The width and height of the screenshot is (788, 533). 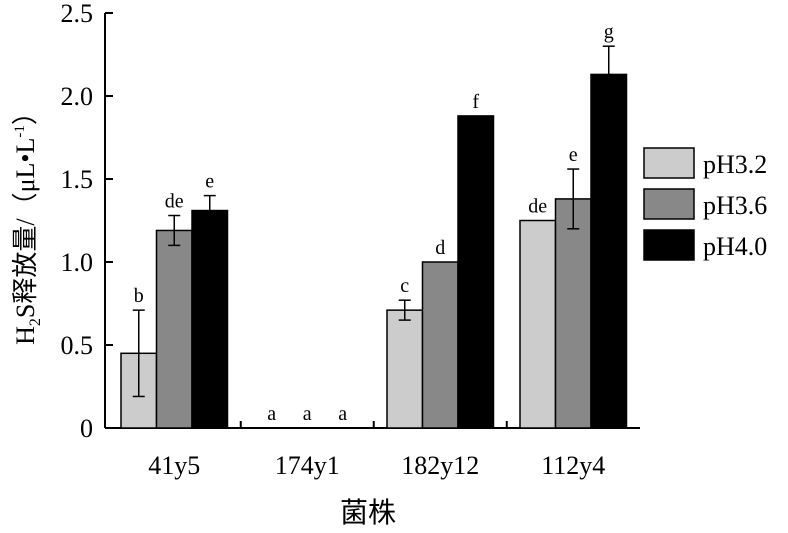 I want to click on y-axis-title: H2S释放量/（μL•L-1）, so click(x=27, y=222).